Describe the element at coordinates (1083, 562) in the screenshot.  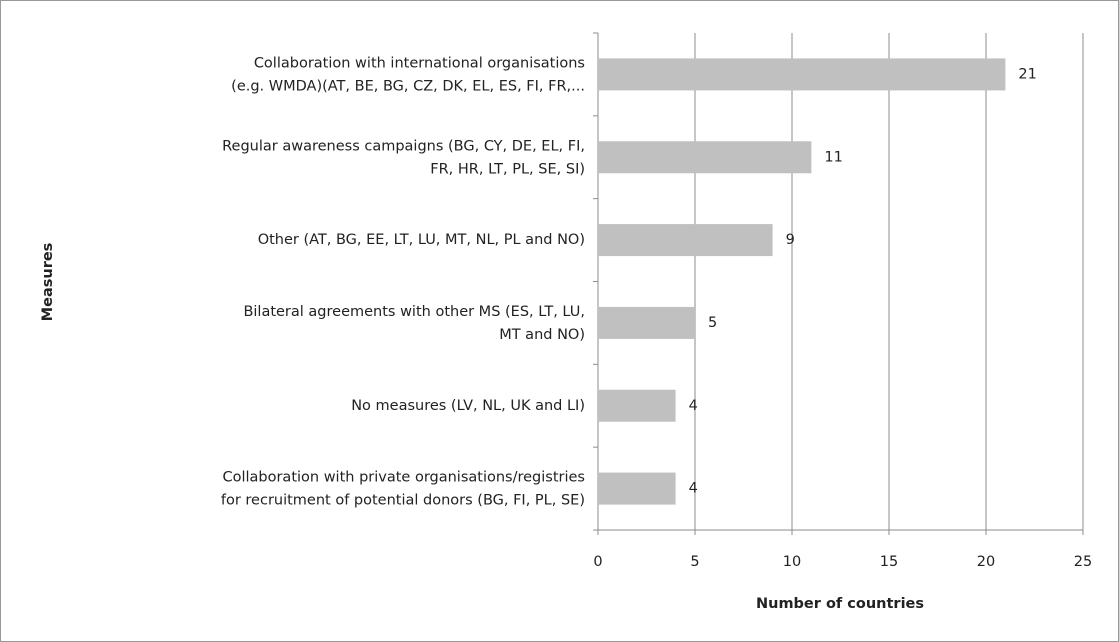
I see `x-tick-label: 25` at that location.